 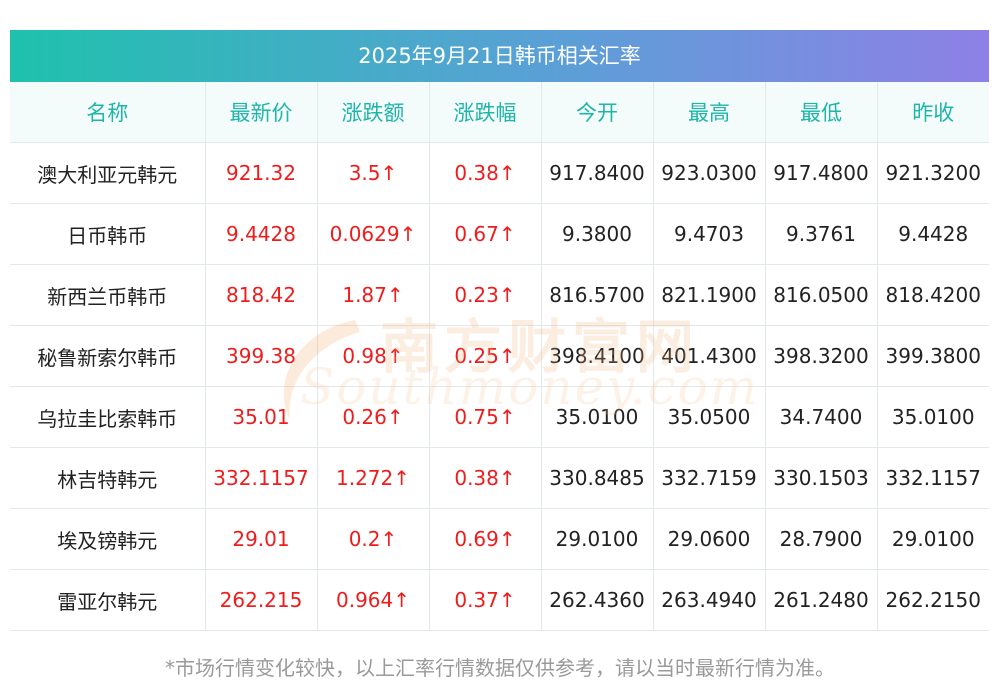 I want to click on latest-price: 399.38, so click(x=261, y=356).